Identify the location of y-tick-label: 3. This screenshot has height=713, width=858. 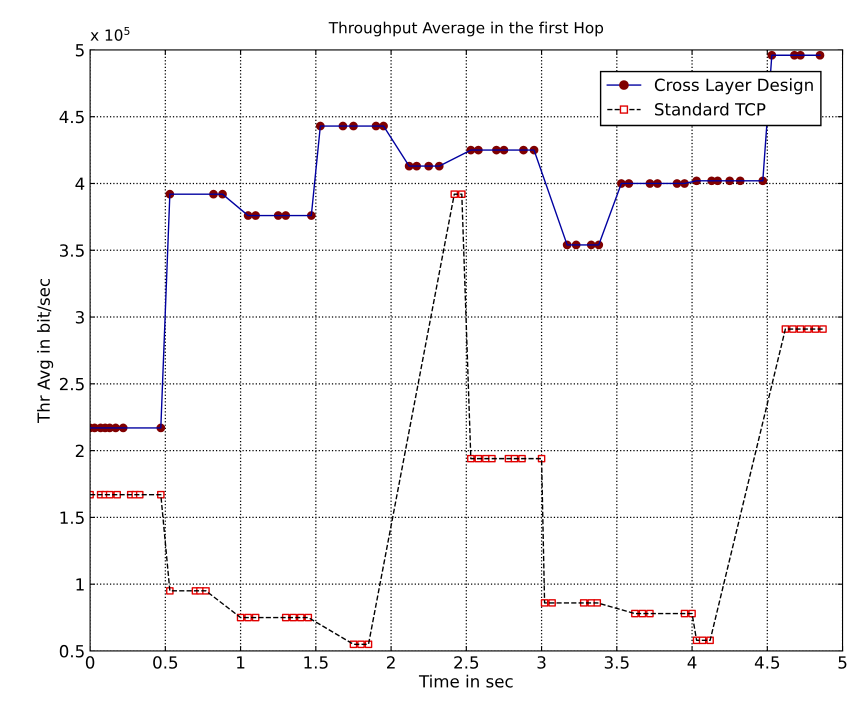
(80, 317).